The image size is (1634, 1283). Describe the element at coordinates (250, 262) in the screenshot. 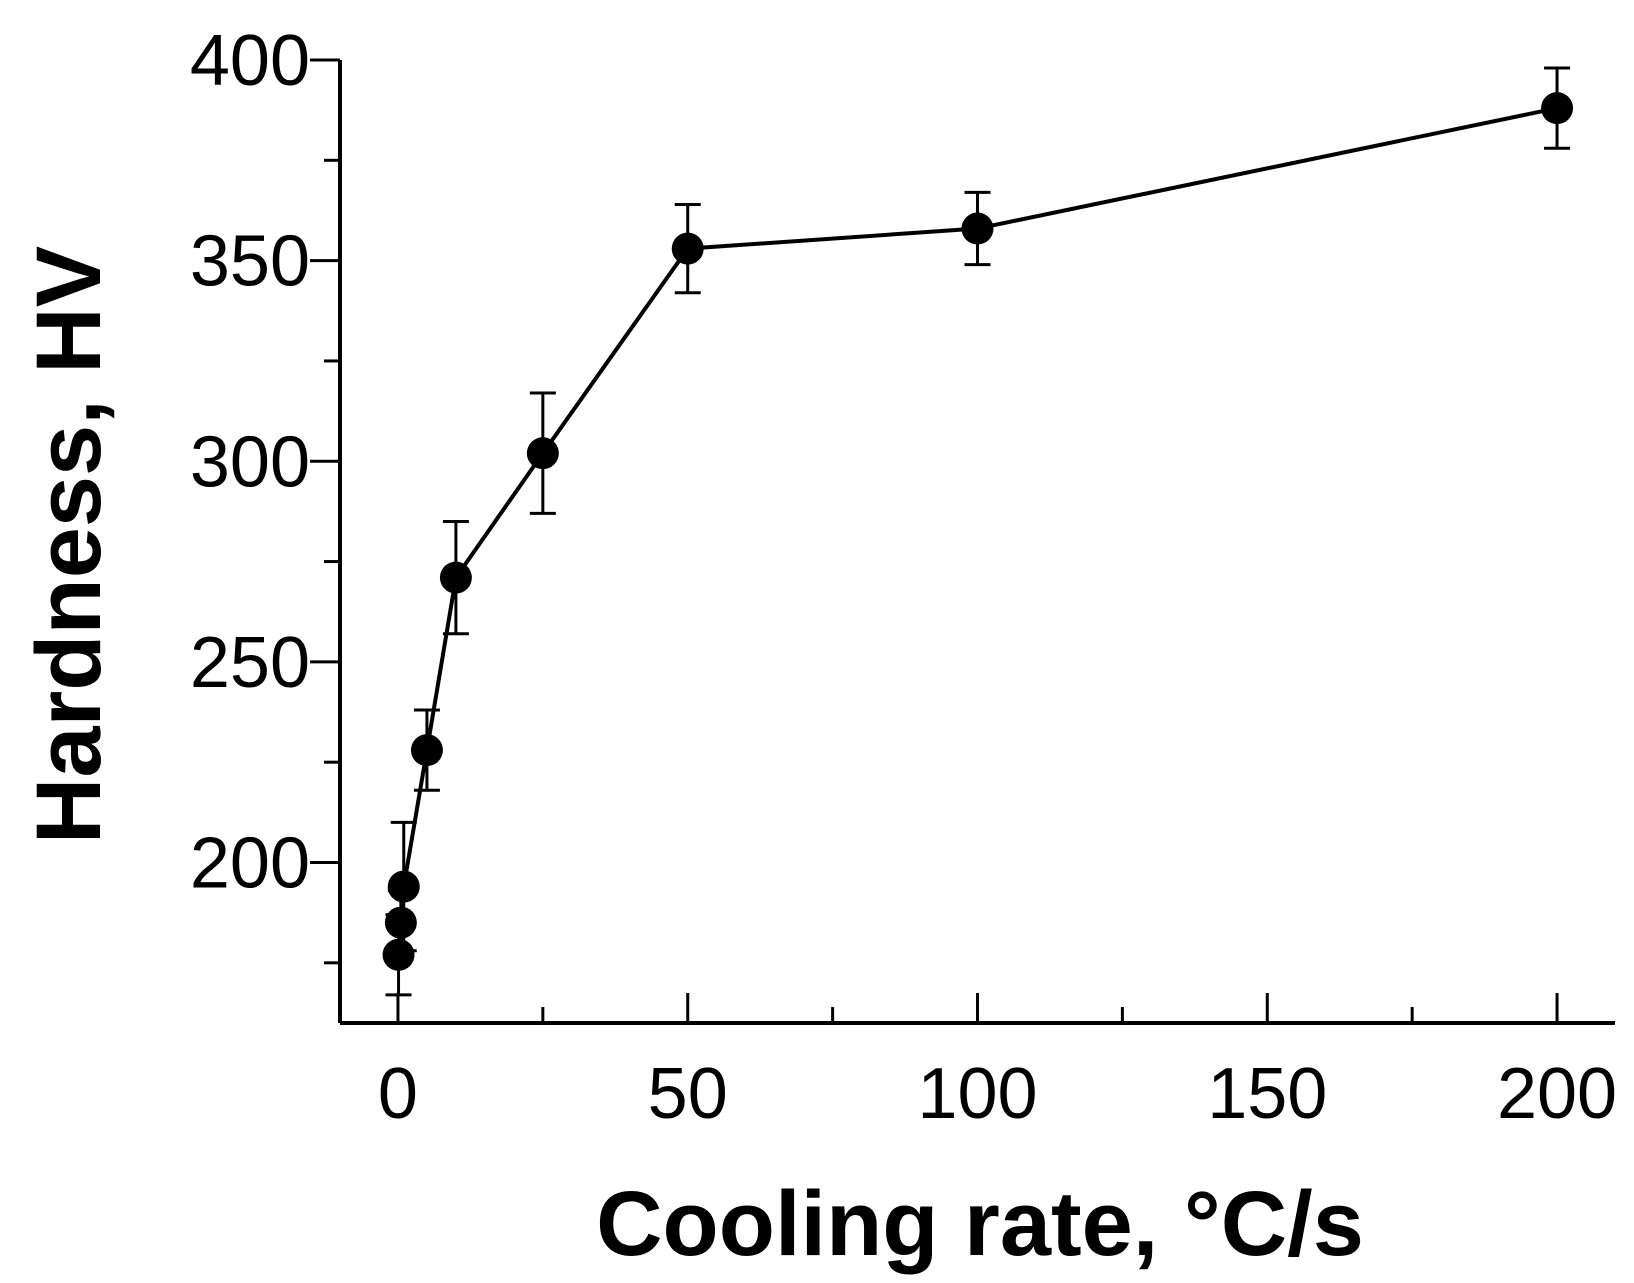

I see `y-tick-label: 350` at that location.